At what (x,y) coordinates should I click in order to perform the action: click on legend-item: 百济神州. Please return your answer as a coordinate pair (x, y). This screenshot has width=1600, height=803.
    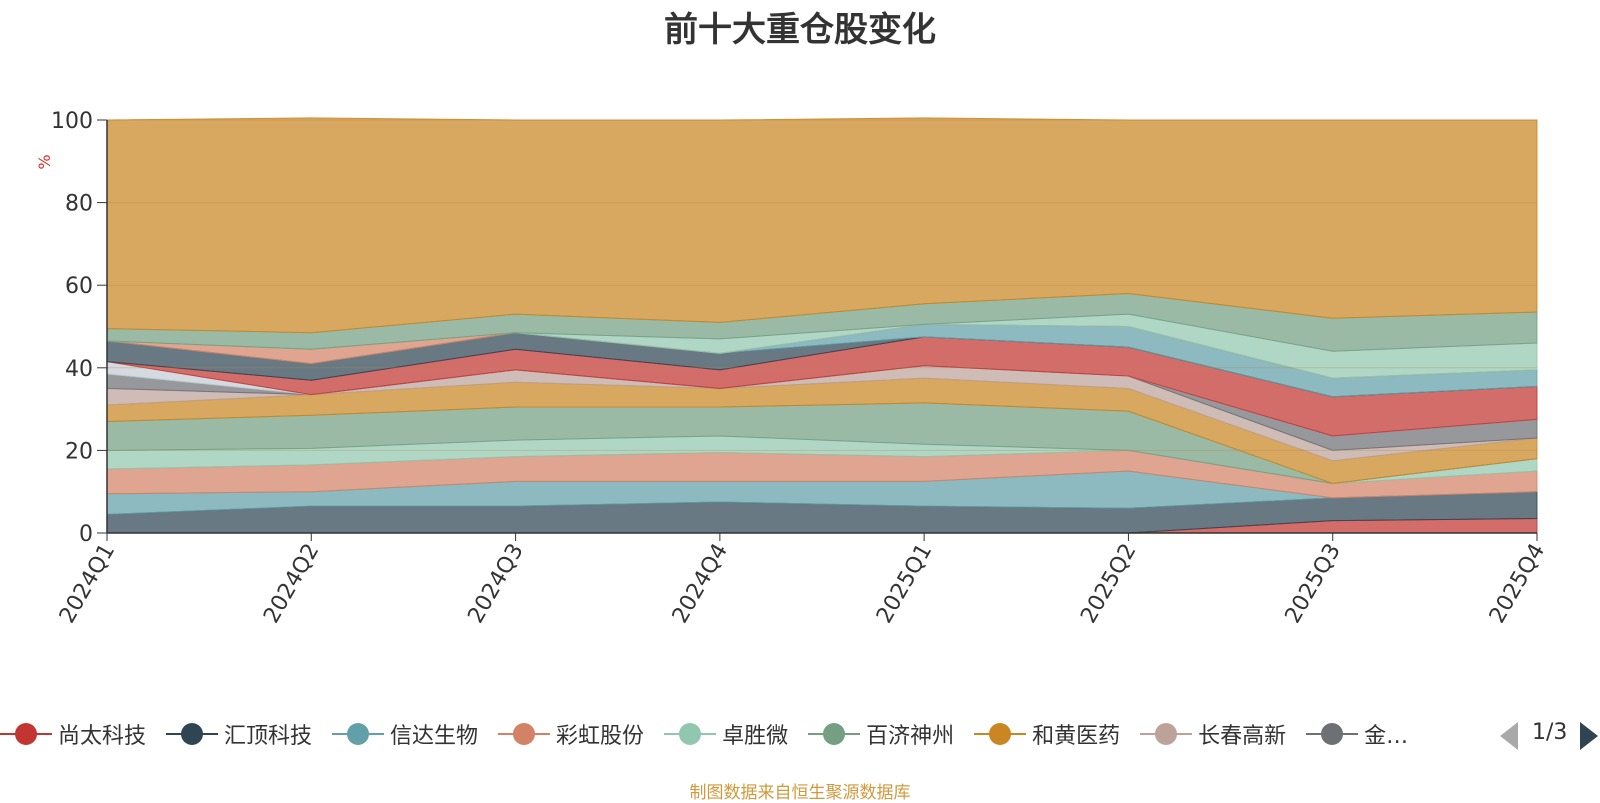
    Looking at the image, I should click on (881, 735).